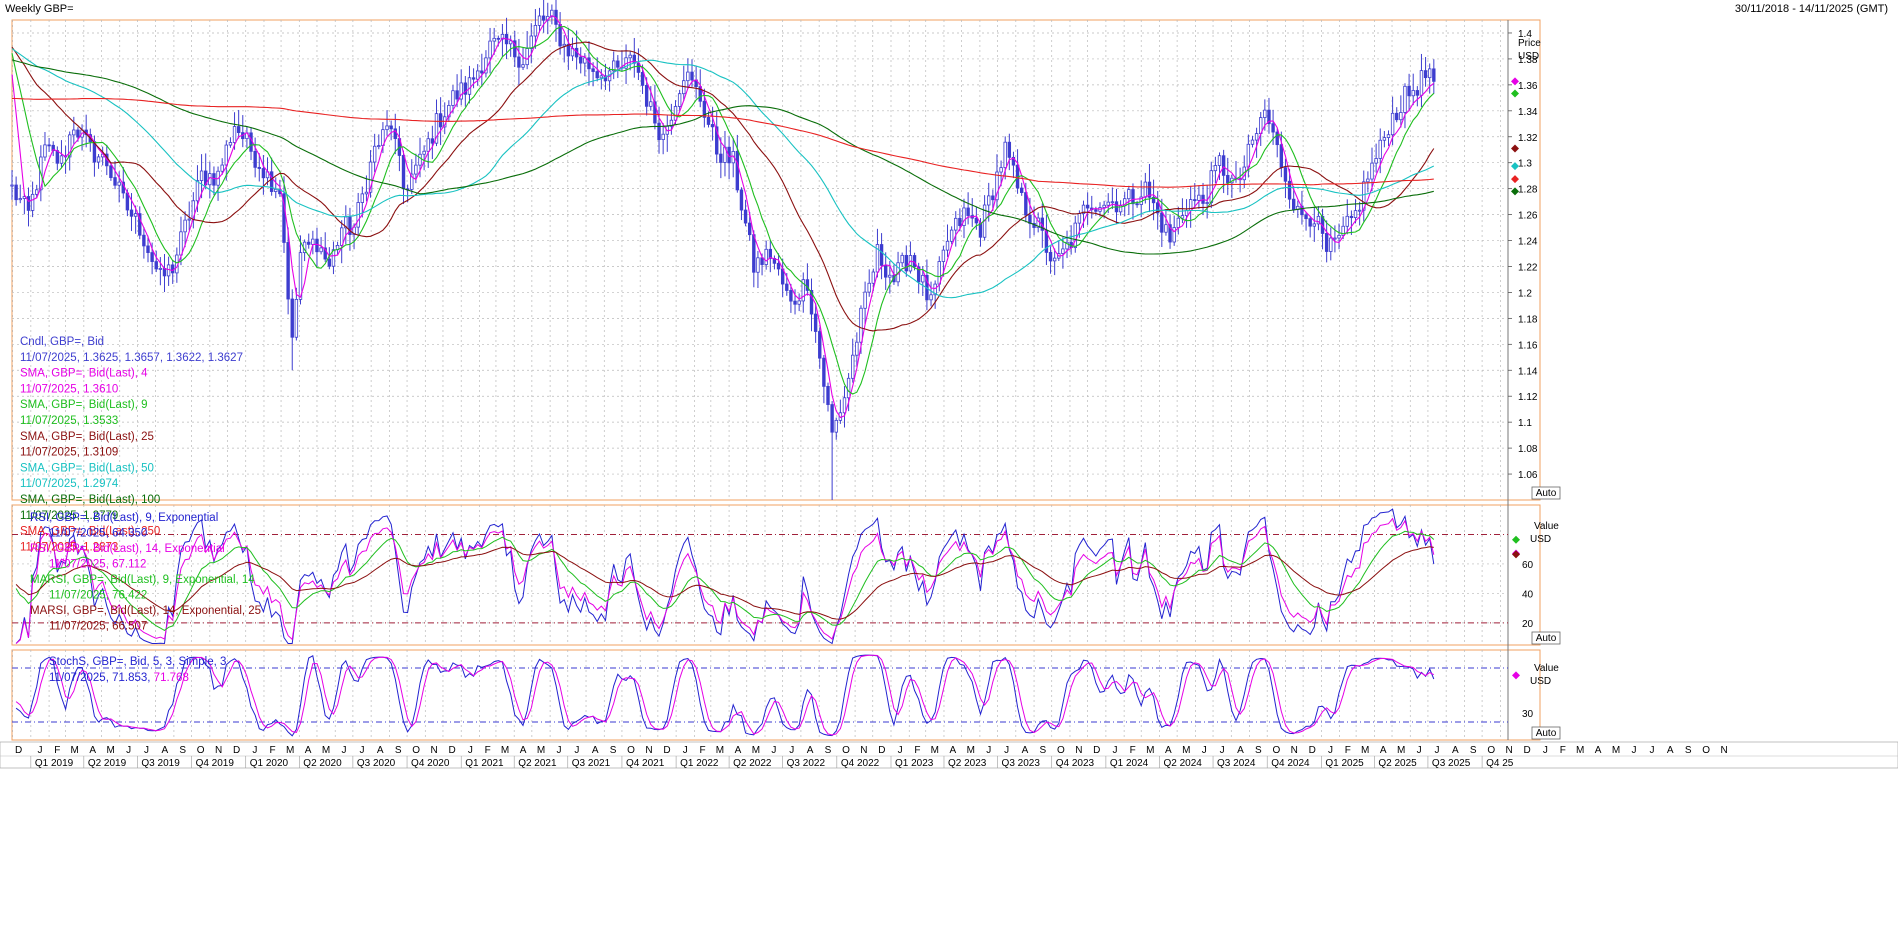 The image size is (1898, 932). Describe the element at coordinates (1528, 397) in the screenshot. I see `price-tick-label: 1.12` at that location.